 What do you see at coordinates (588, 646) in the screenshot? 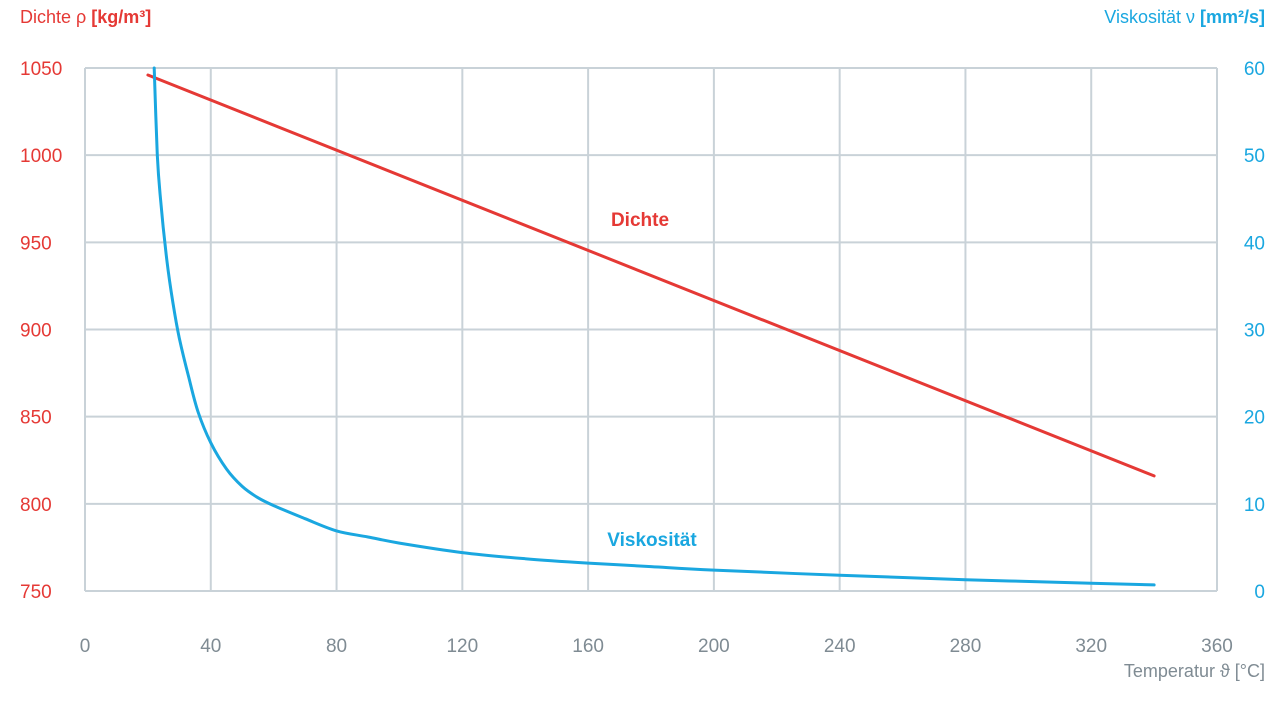
I see `x-tick-label: 160` at bounding box center [588, 646].